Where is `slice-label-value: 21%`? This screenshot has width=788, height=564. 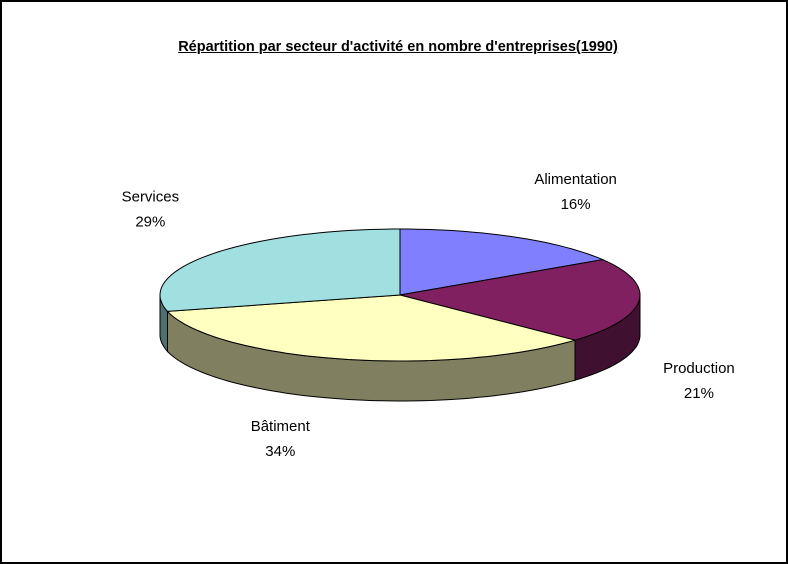 slice-label-value: 21% is located at coordinates (699, 393).